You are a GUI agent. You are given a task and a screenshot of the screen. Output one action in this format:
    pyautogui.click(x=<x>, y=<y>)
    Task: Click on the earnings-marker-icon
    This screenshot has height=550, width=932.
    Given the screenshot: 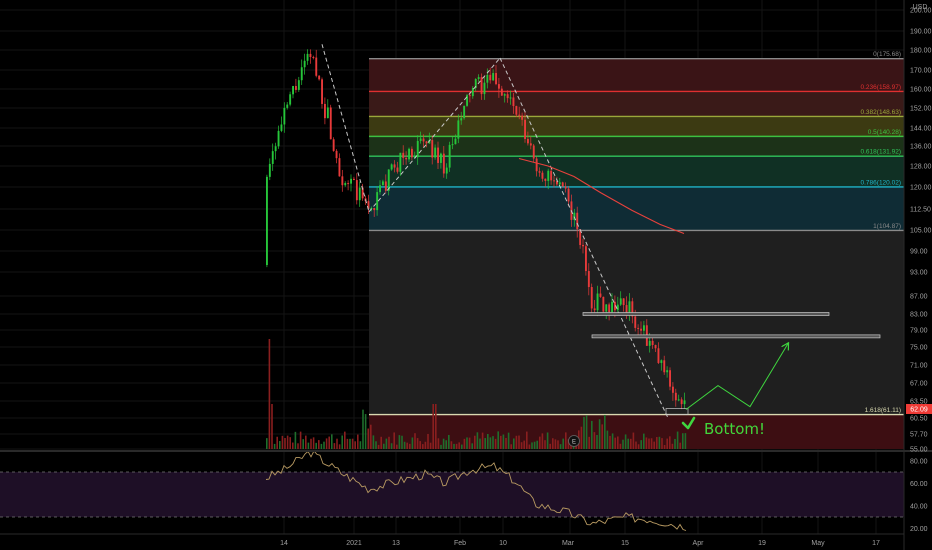 What is the action you would take?
    pyautogui.click(x=574, y=441)
    